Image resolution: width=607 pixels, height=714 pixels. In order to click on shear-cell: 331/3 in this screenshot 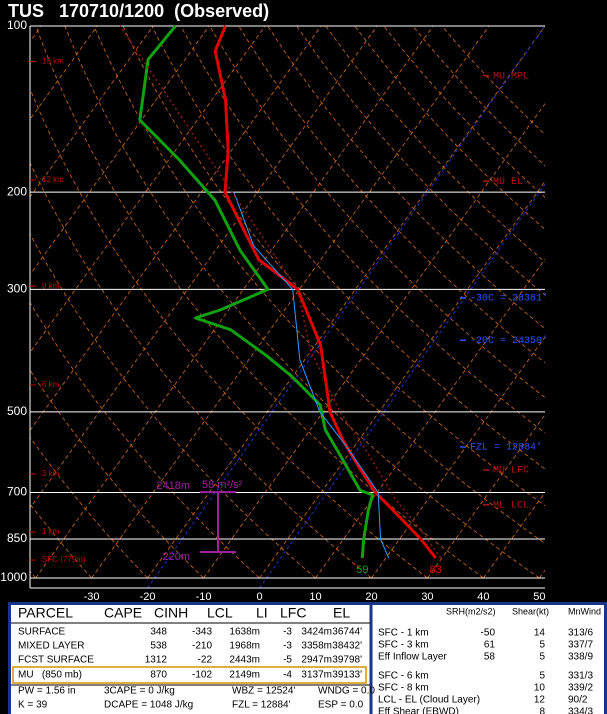, I will do `click(580, 676)`.